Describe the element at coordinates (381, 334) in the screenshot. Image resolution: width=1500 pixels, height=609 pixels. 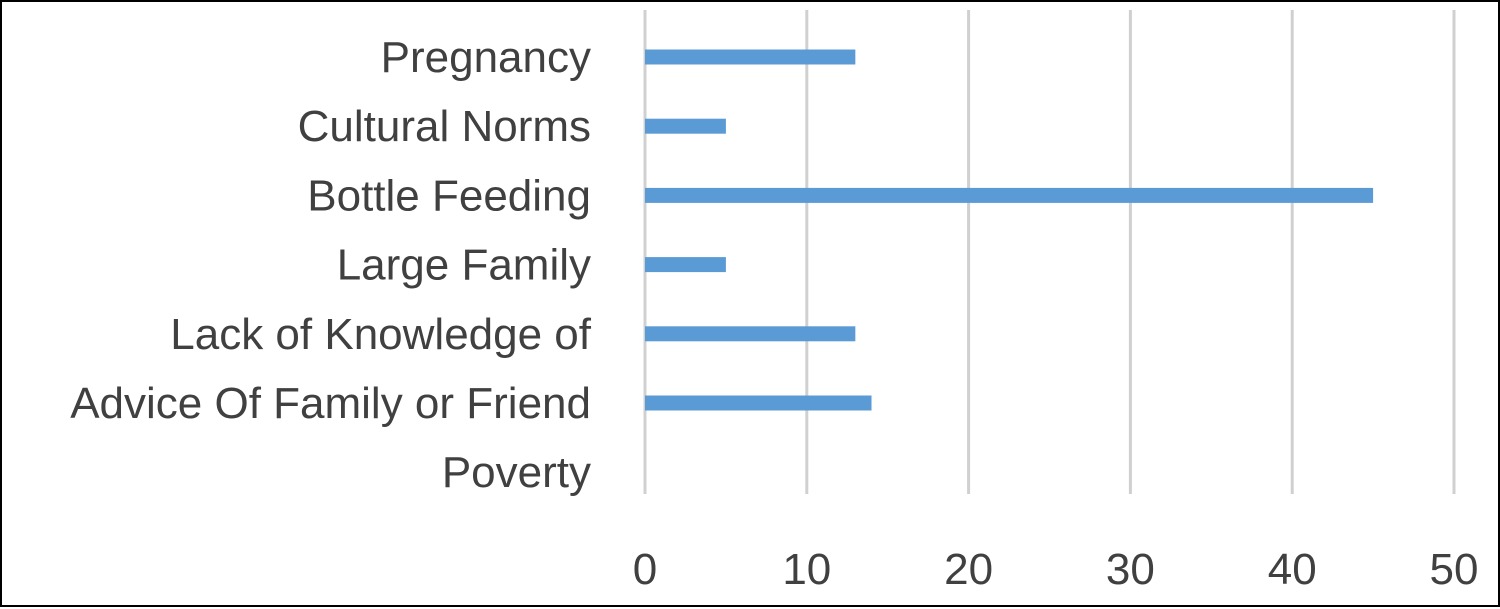
I see `category-label: Lack of Knowledge of` at that location.